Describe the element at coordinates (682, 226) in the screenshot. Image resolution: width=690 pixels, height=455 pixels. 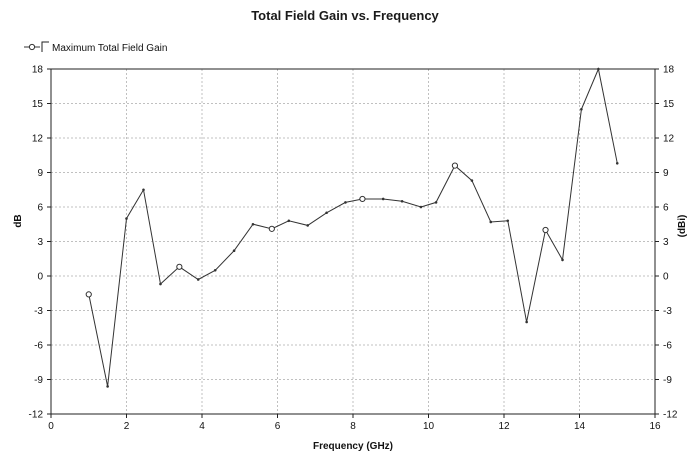
I see `y2-axis-label: (dBi)` at that location.